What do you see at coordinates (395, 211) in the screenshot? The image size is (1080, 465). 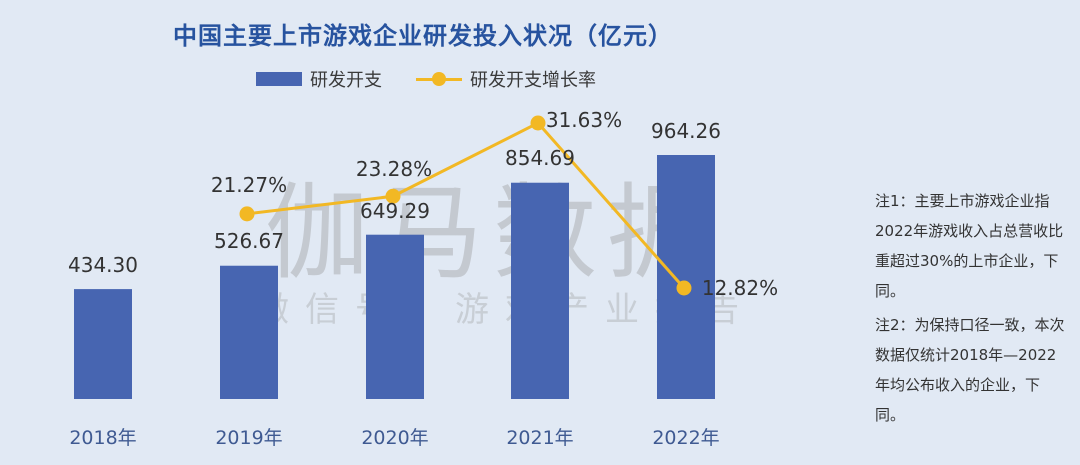 I see `bar-value-label: 649.29` at bounding box center [395, 211].